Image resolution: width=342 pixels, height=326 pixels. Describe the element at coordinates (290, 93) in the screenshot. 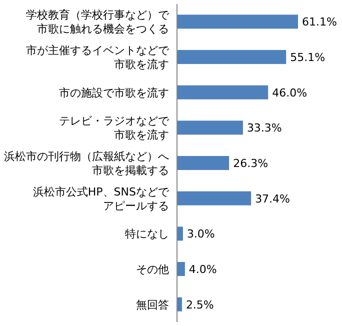

I see `data-label: 46.0%` at that location.